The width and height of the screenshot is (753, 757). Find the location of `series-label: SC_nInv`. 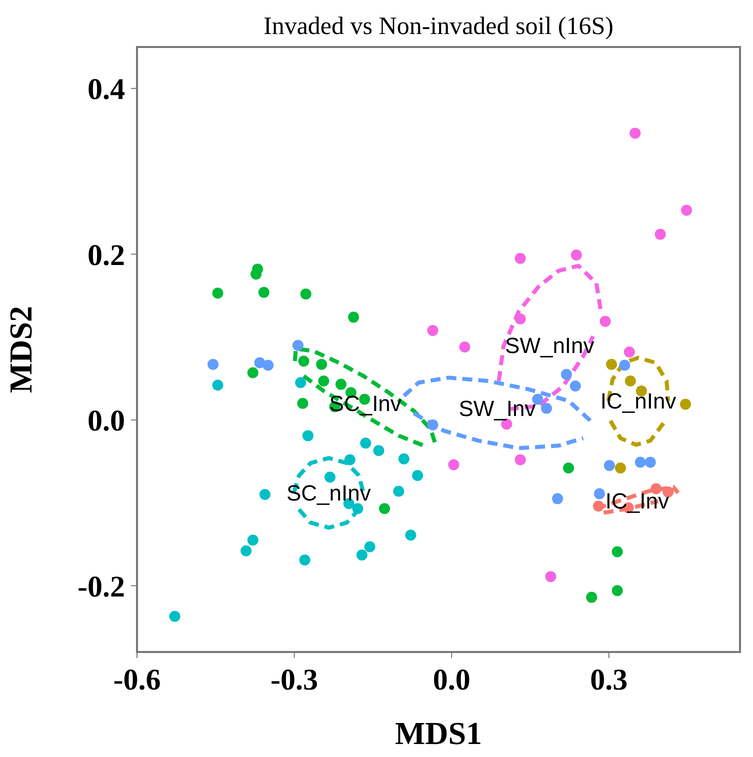

series-label: SC_nInv is located at coordinates (328, 493).